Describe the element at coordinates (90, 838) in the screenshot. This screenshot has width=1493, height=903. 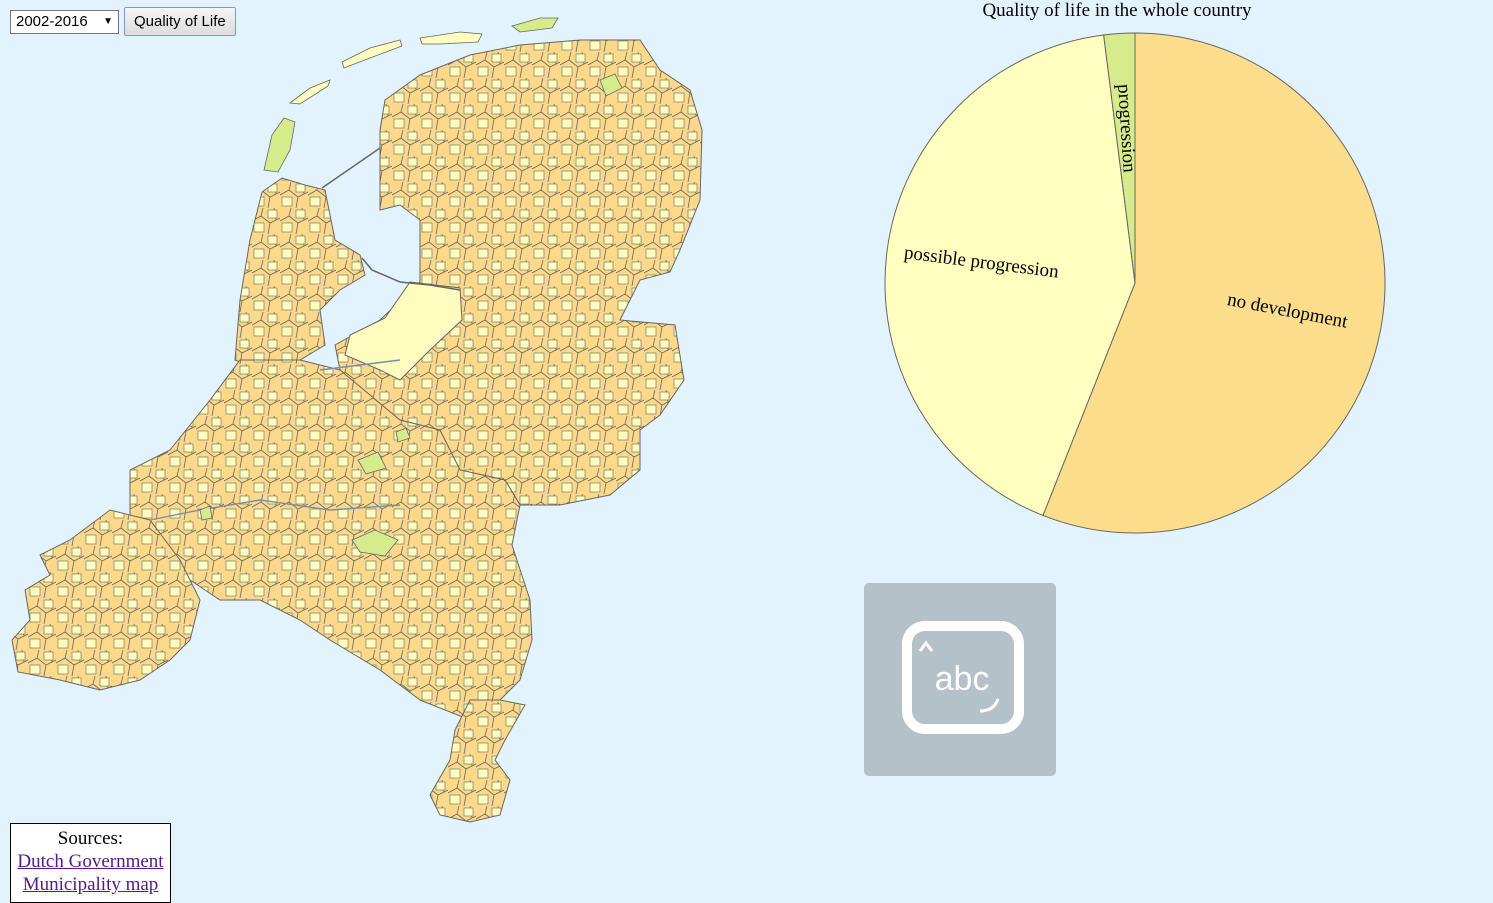
I see `sources-heading: Sources:` at that location.